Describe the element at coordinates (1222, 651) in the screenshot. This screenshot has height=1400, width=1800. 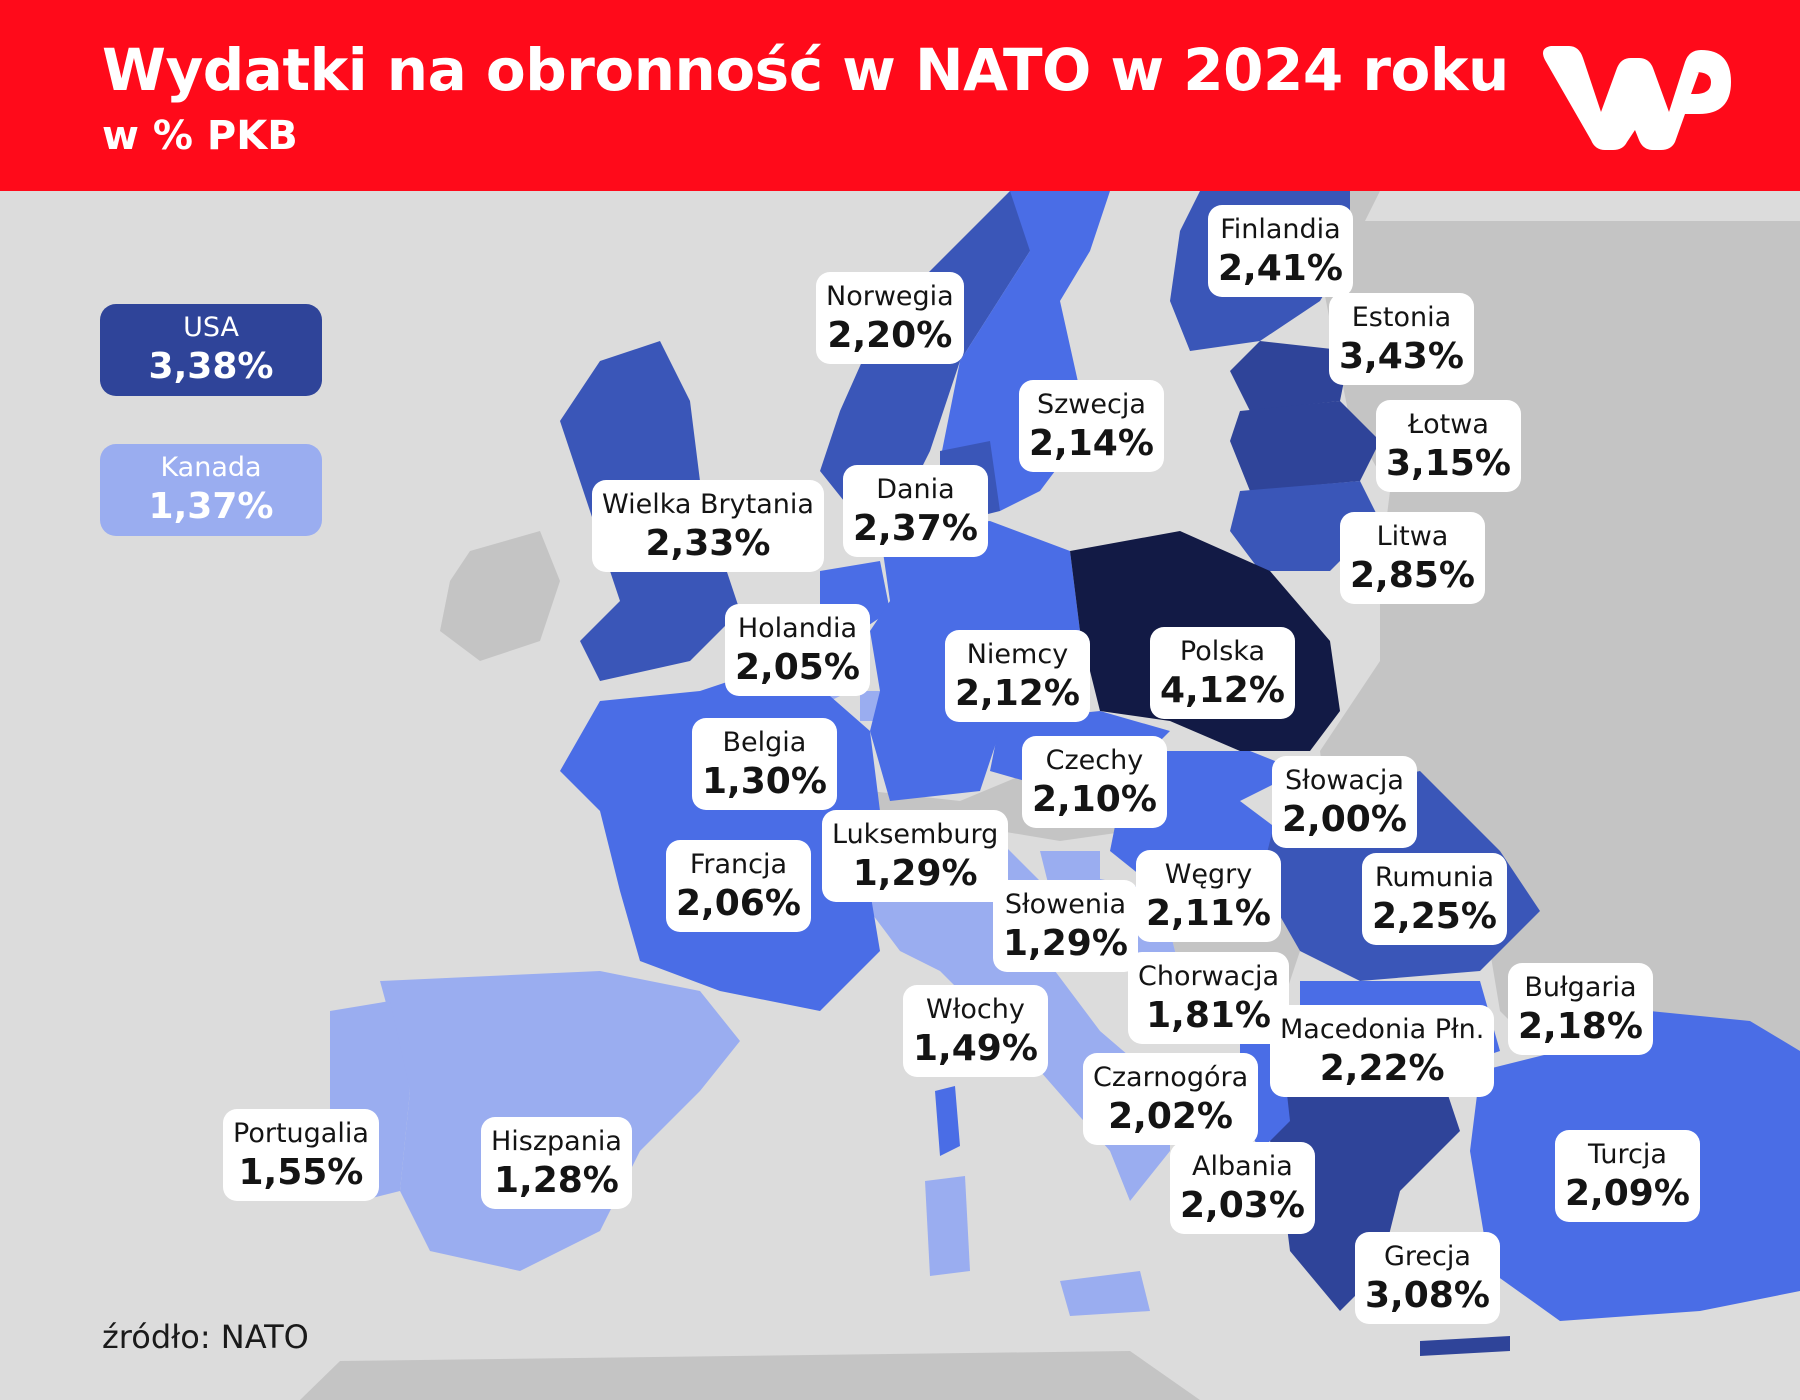
I see `label-name: Polska` at that location.